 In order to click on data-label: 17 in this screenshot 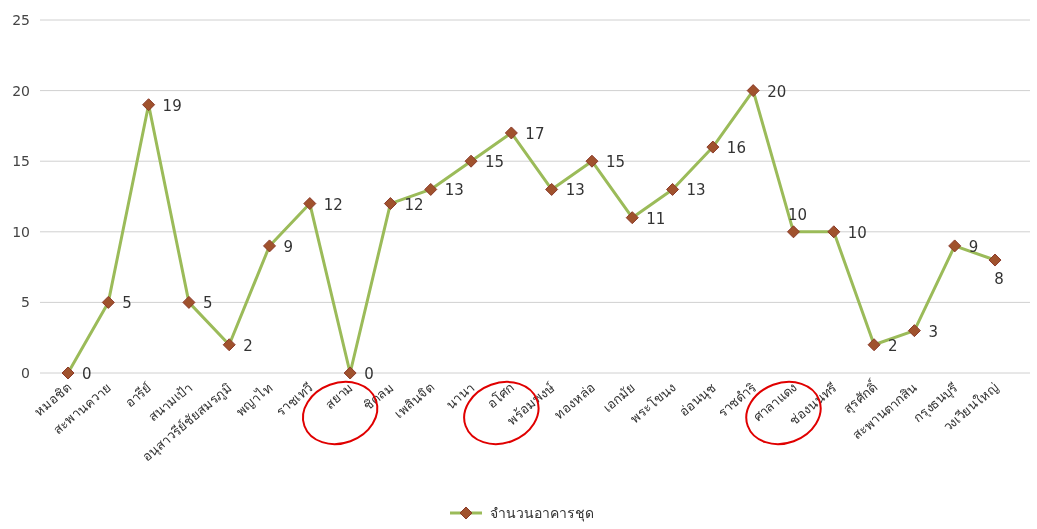, I will do `click(535, 133)`.